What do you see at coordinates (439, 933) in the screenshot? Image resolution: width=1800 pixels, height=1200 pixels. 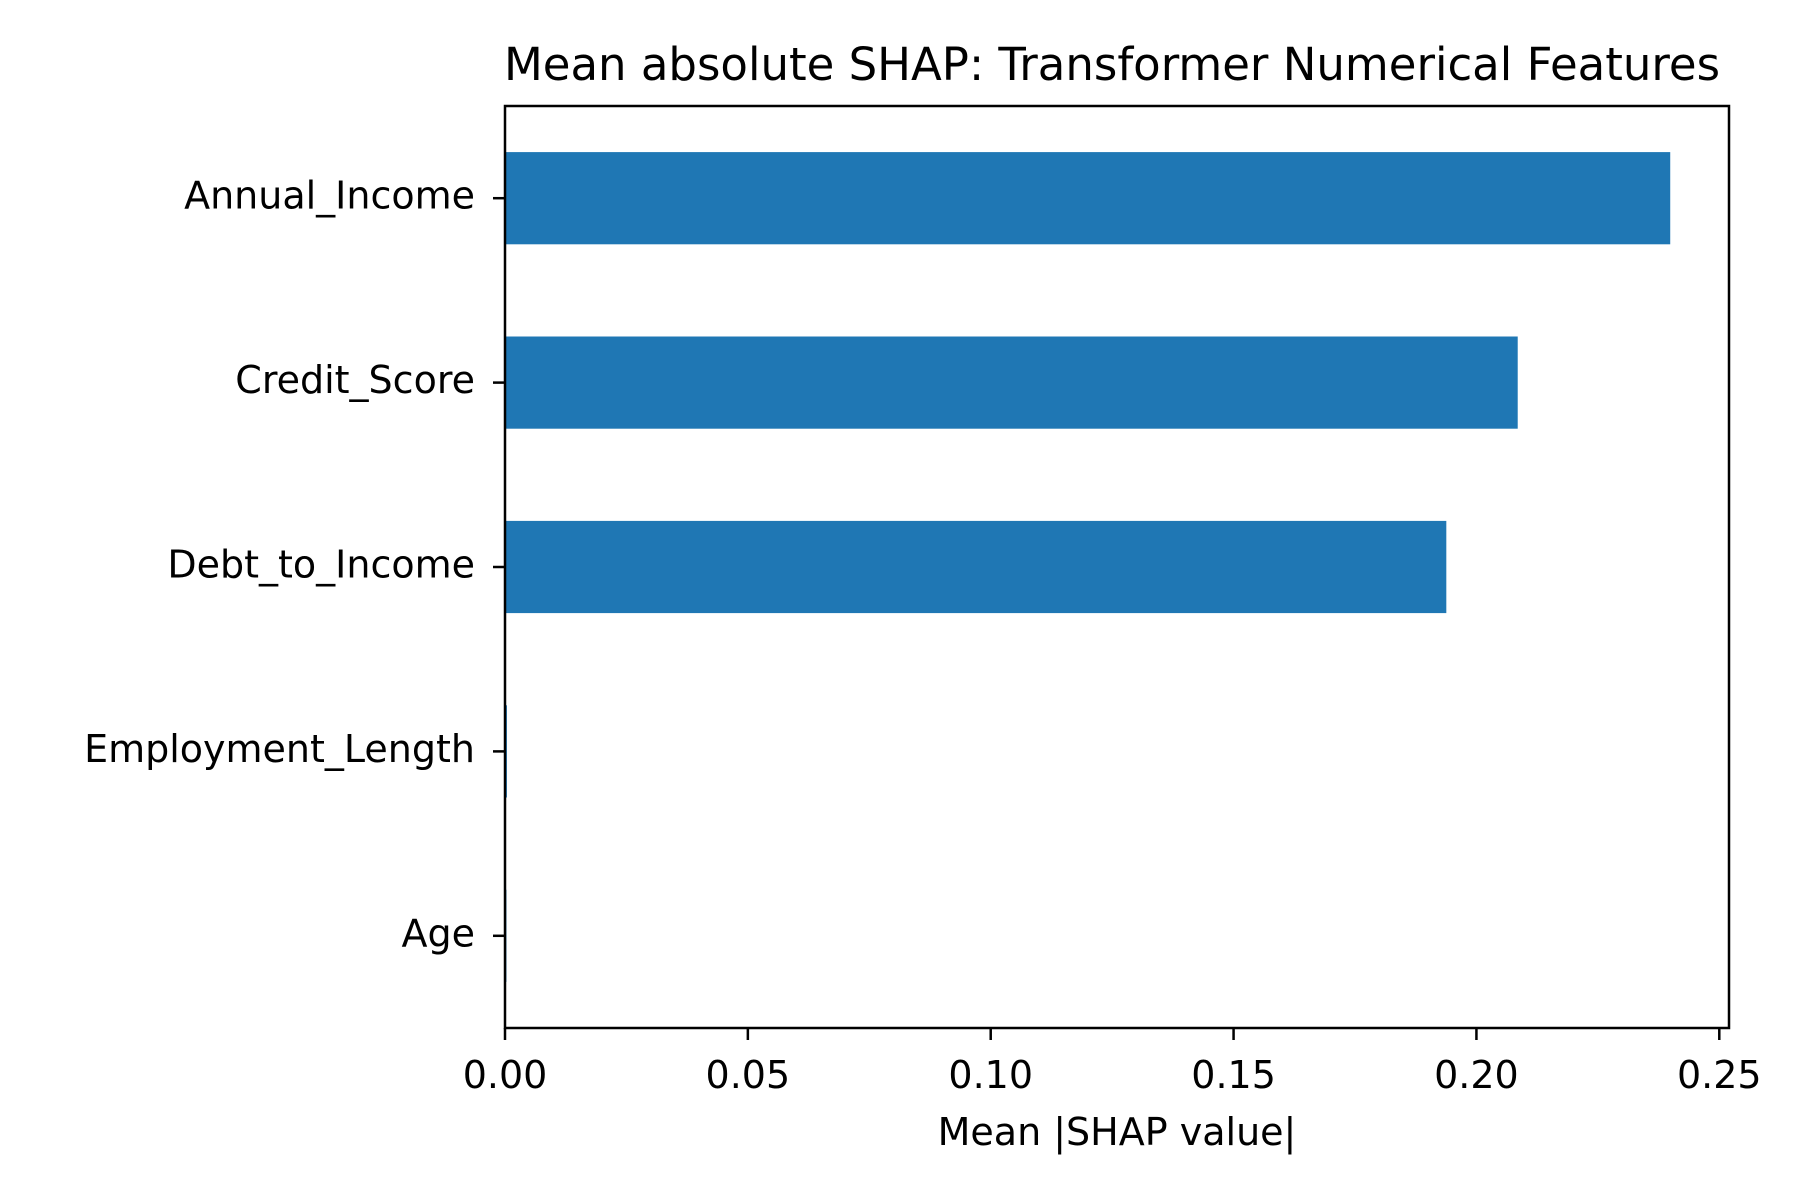 I see `y-tick-label: Age` at bounding box center [439, 933].